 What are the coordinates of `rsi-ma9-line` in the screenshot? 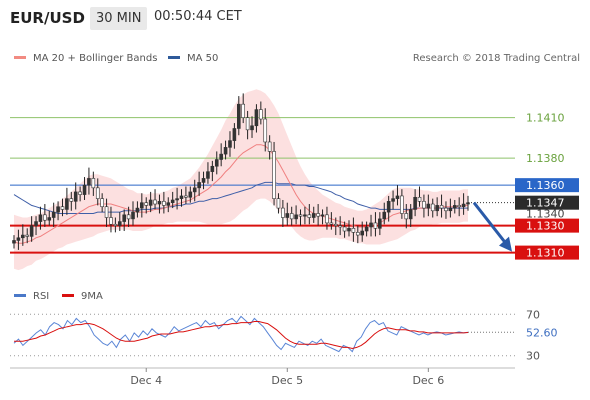 It's located at (241, 335).